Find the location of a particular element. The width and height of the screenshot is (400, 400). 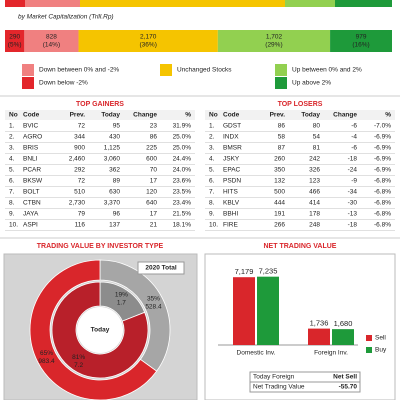

table-cell: 466 is located at coordinates (314, 192).